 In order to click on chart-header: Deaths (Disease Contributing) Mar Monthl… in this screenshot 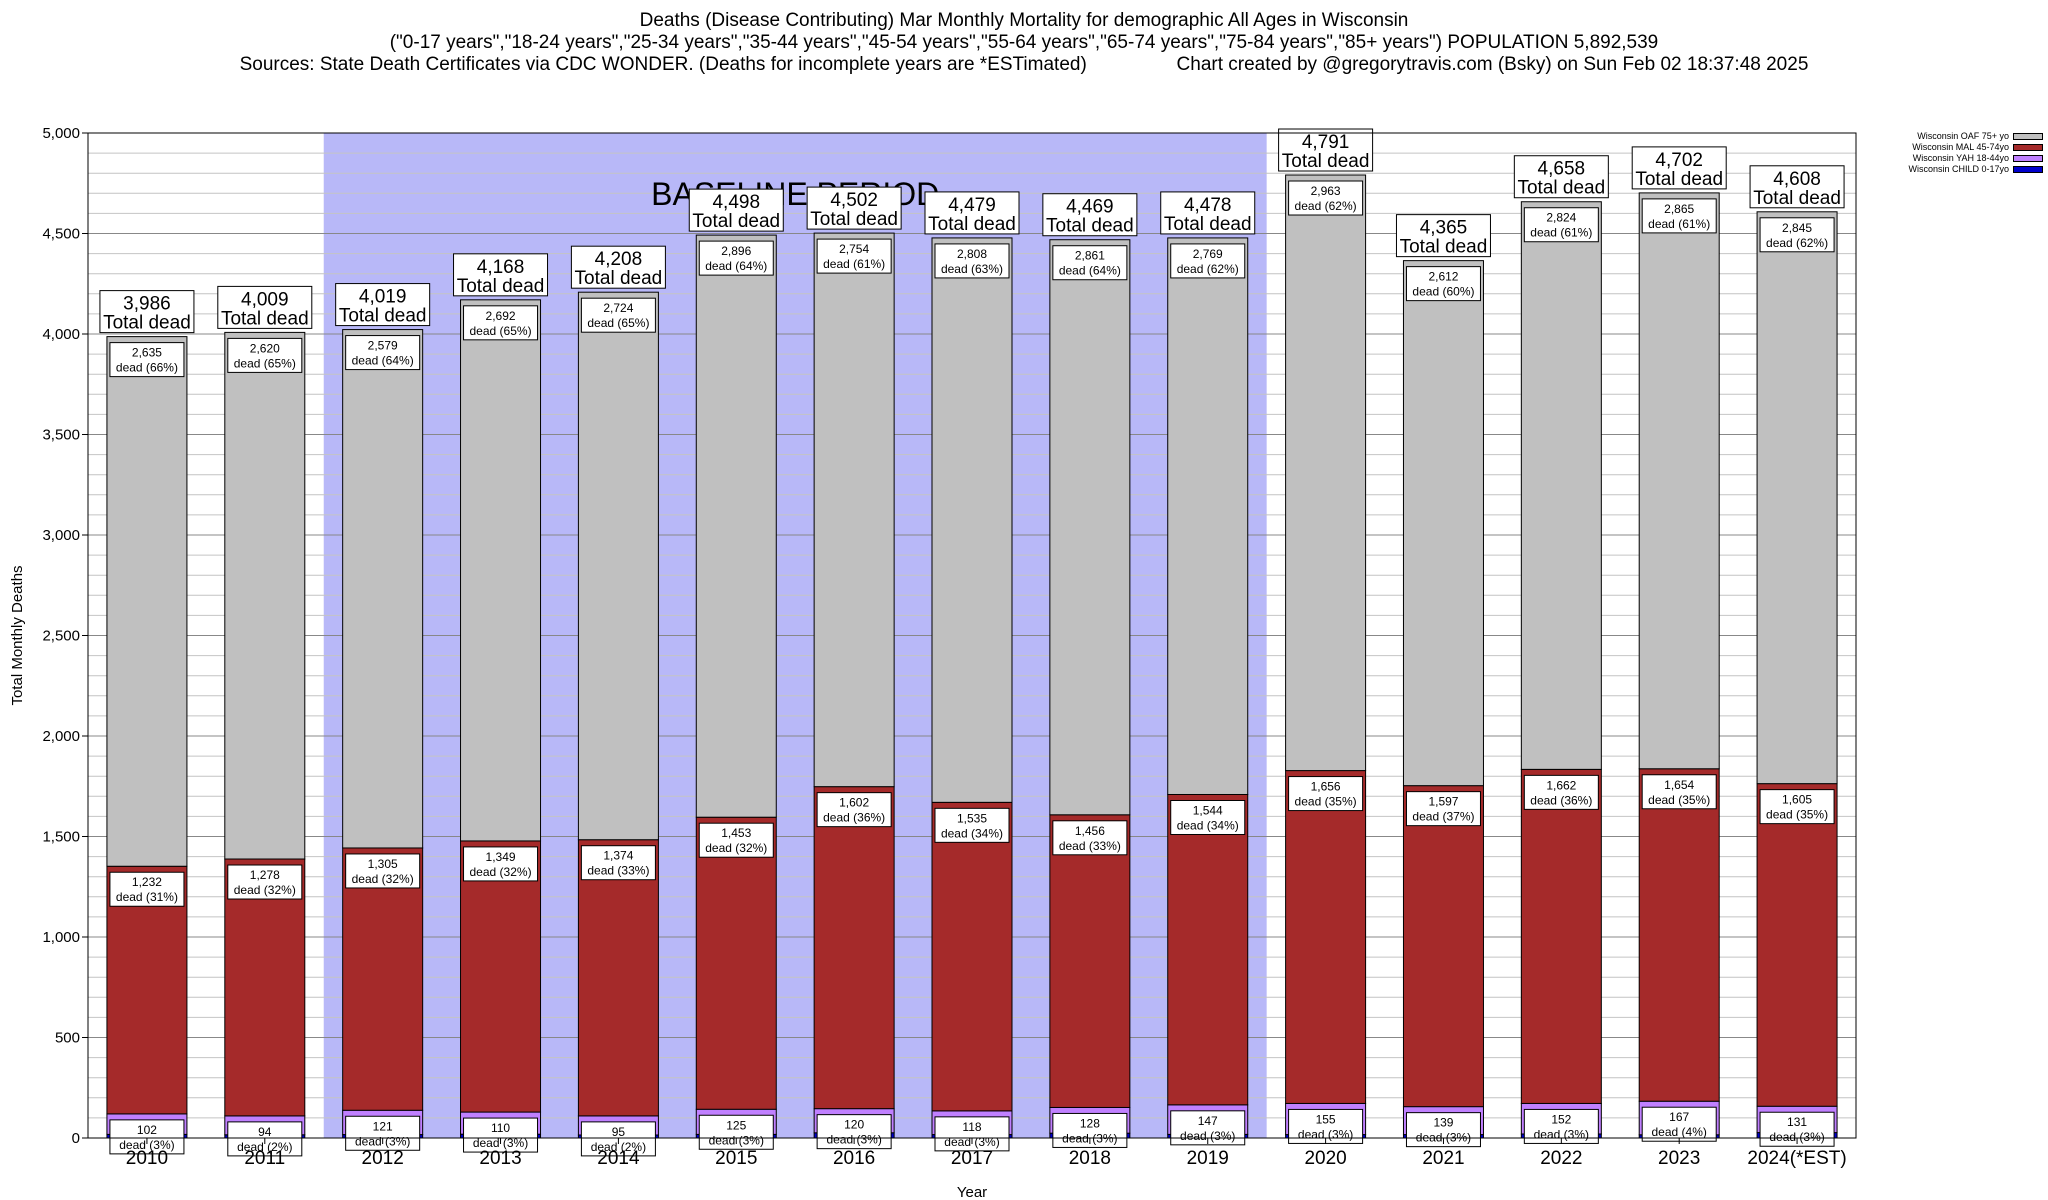, I will do `click(1024, 43)`.